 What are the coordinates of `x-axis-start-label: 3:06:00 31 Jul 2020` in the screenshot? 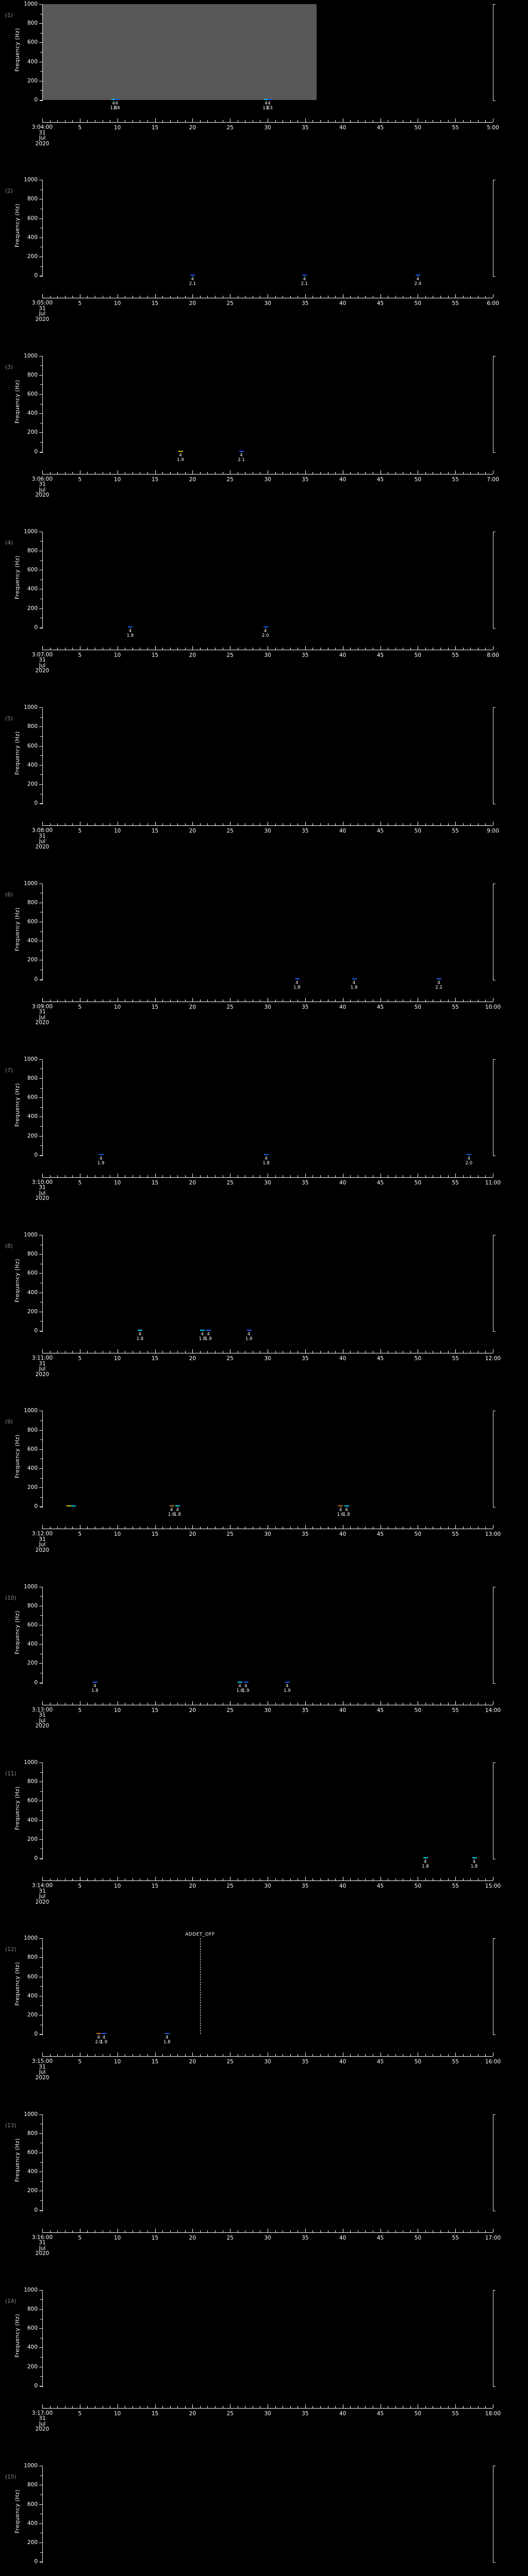 It's located at (42, 487).